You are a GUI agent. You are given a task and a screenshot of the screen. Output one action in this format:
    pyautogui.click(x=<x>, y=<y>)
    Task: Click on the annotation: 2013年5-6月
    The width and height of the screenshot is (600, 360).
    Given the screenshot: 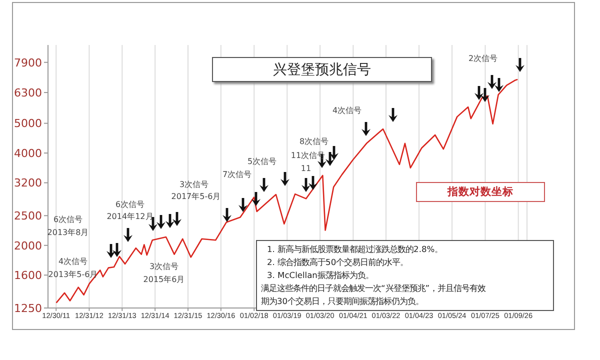 What is the action you would take?
    pyautogui.click(x=73, y=274)
    